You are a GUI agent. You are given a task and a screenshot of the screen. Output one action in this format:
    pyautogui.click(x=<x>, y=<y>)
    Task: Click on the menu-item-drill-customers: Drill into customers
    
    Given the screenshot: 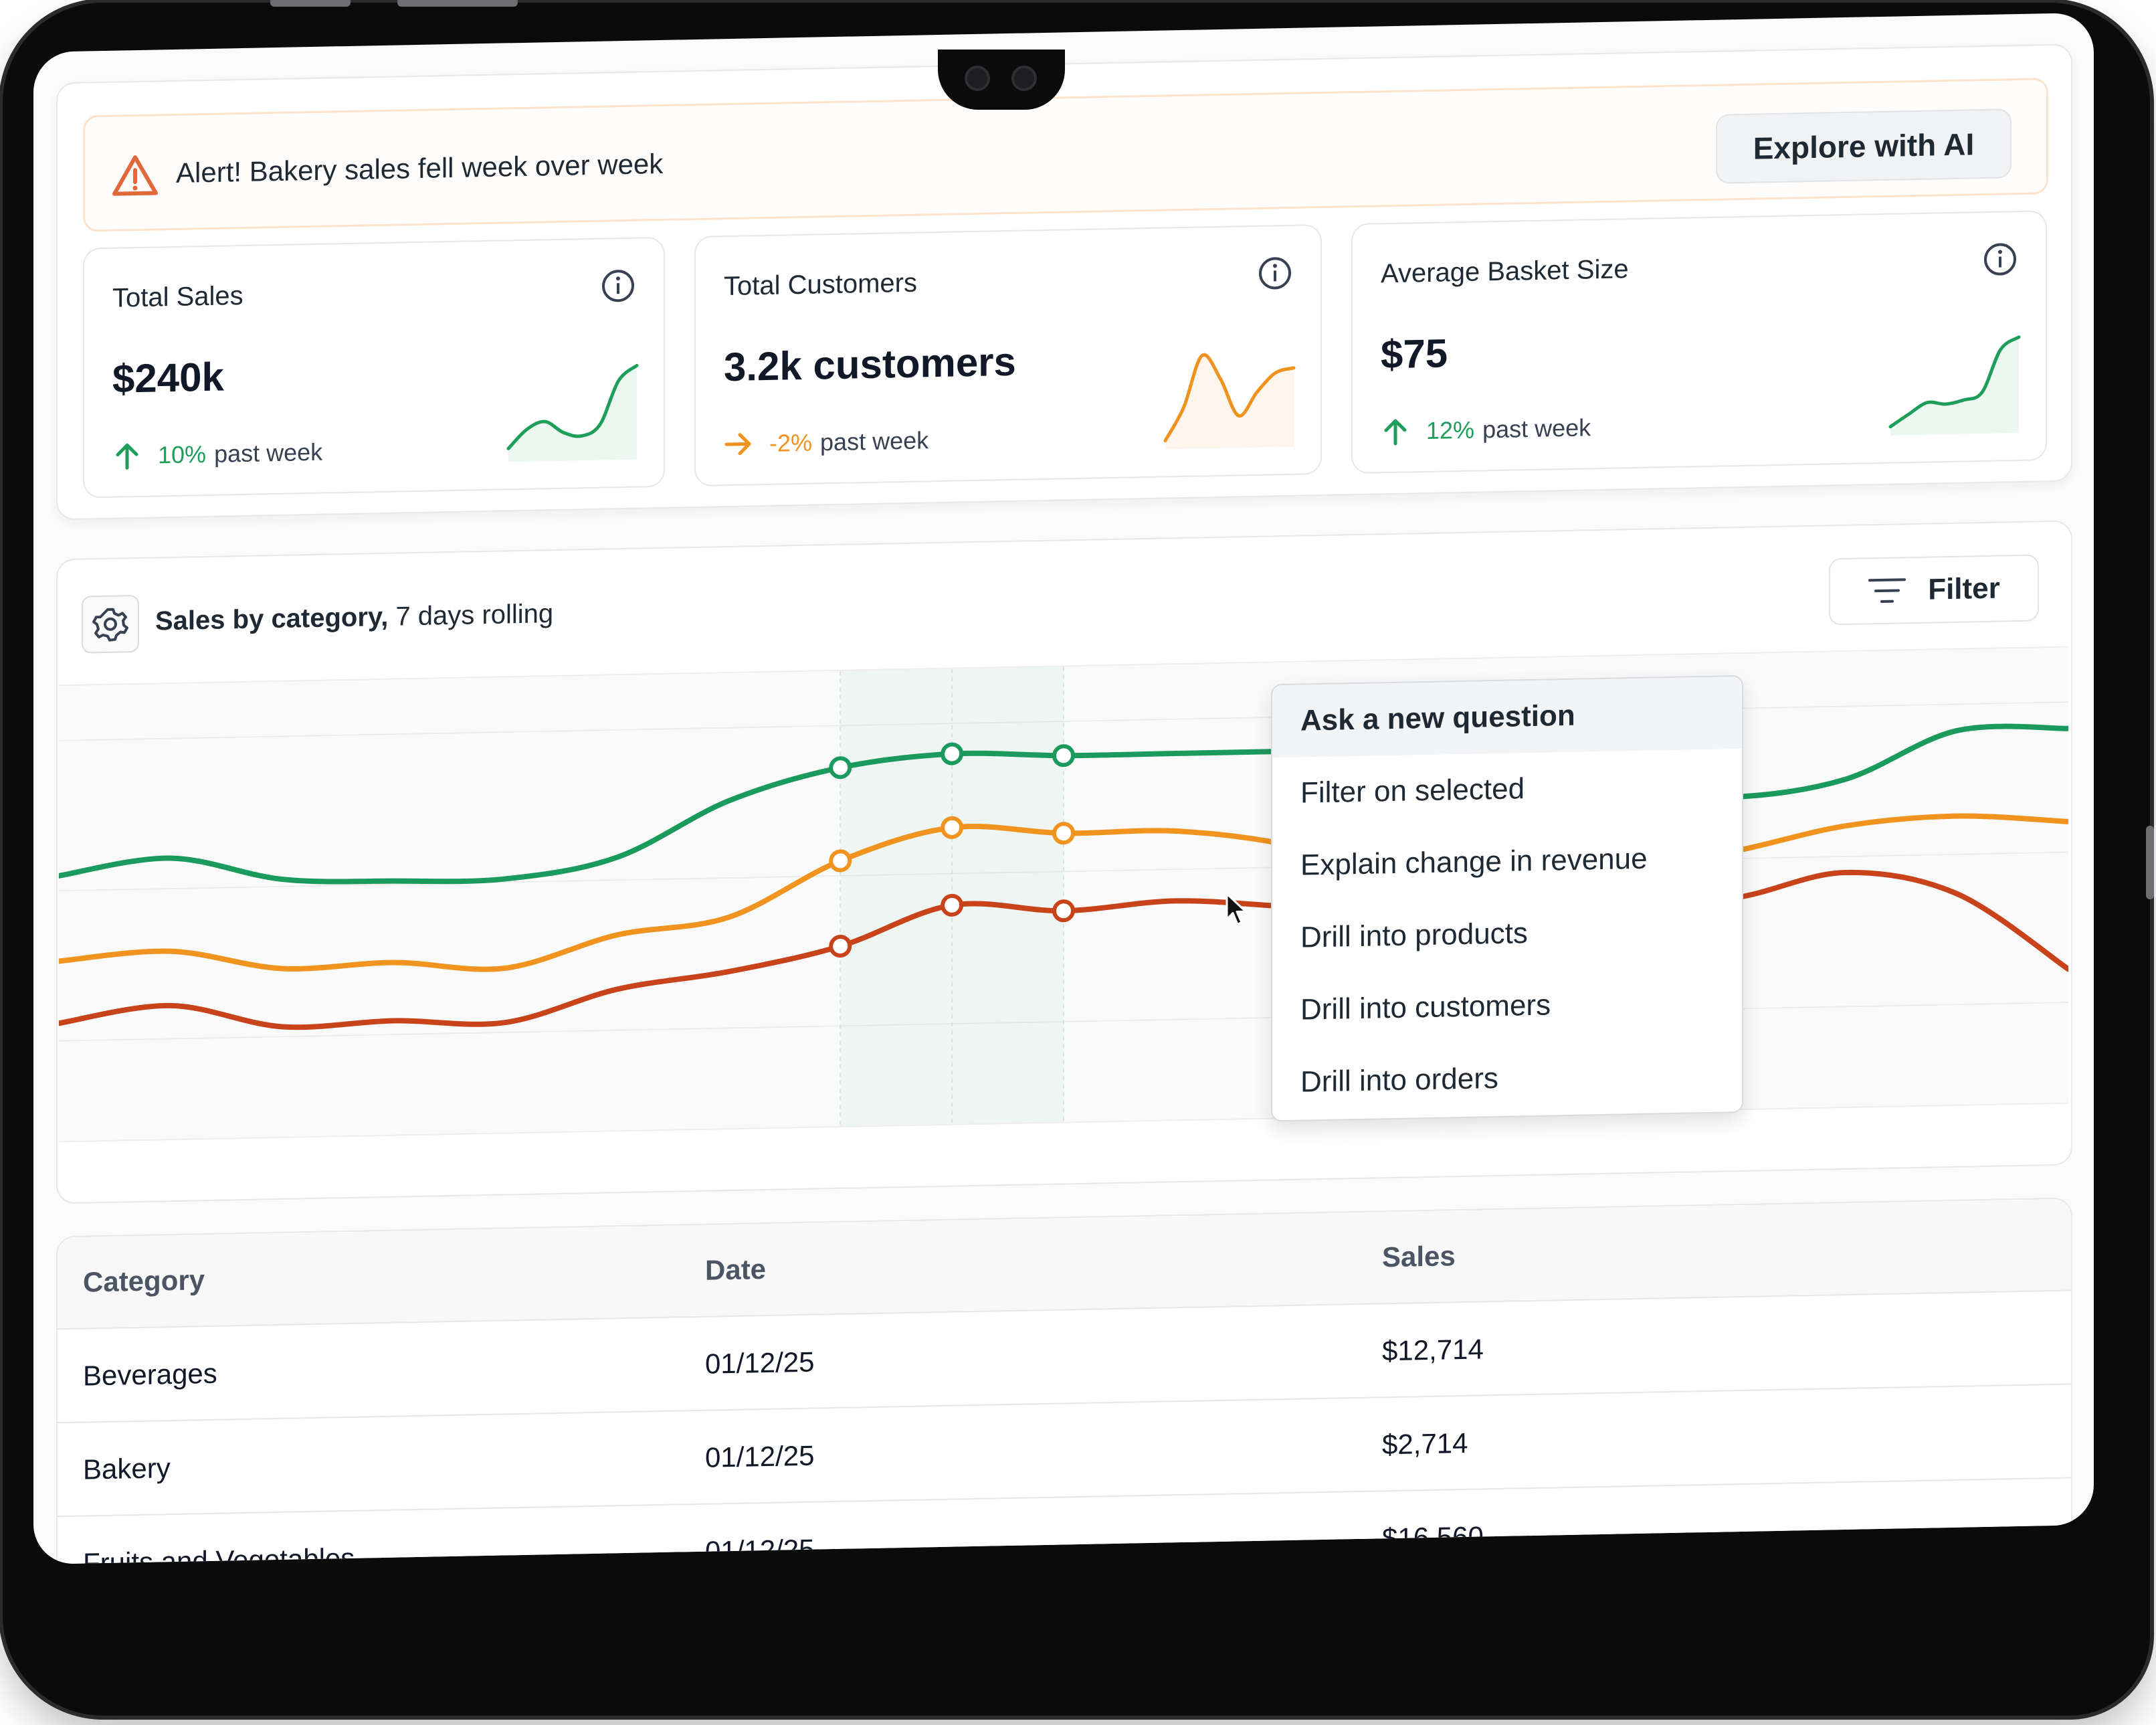 What is the action you would take?
    pyautogui.click(x=1425, y=1007)
    